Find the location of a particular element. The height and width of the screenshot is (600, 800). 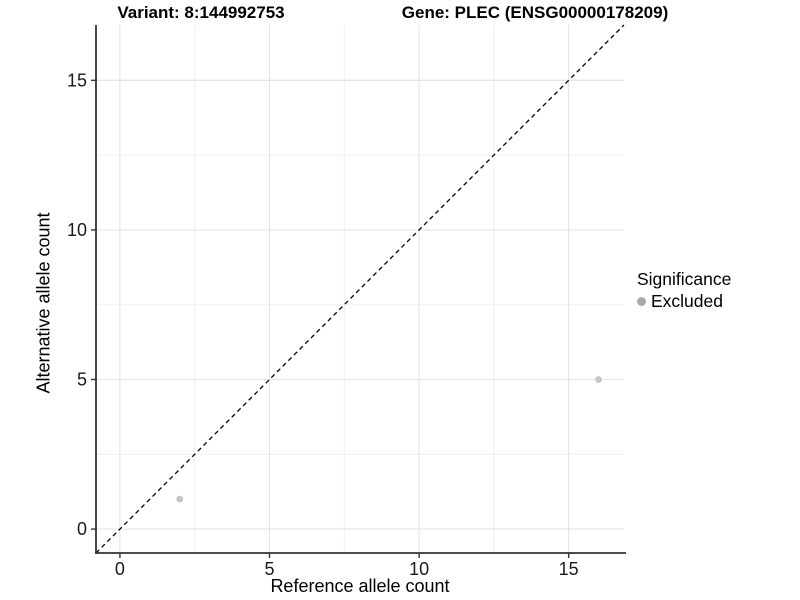

y-tick-label: 10 is located at coordinates (77, 230).